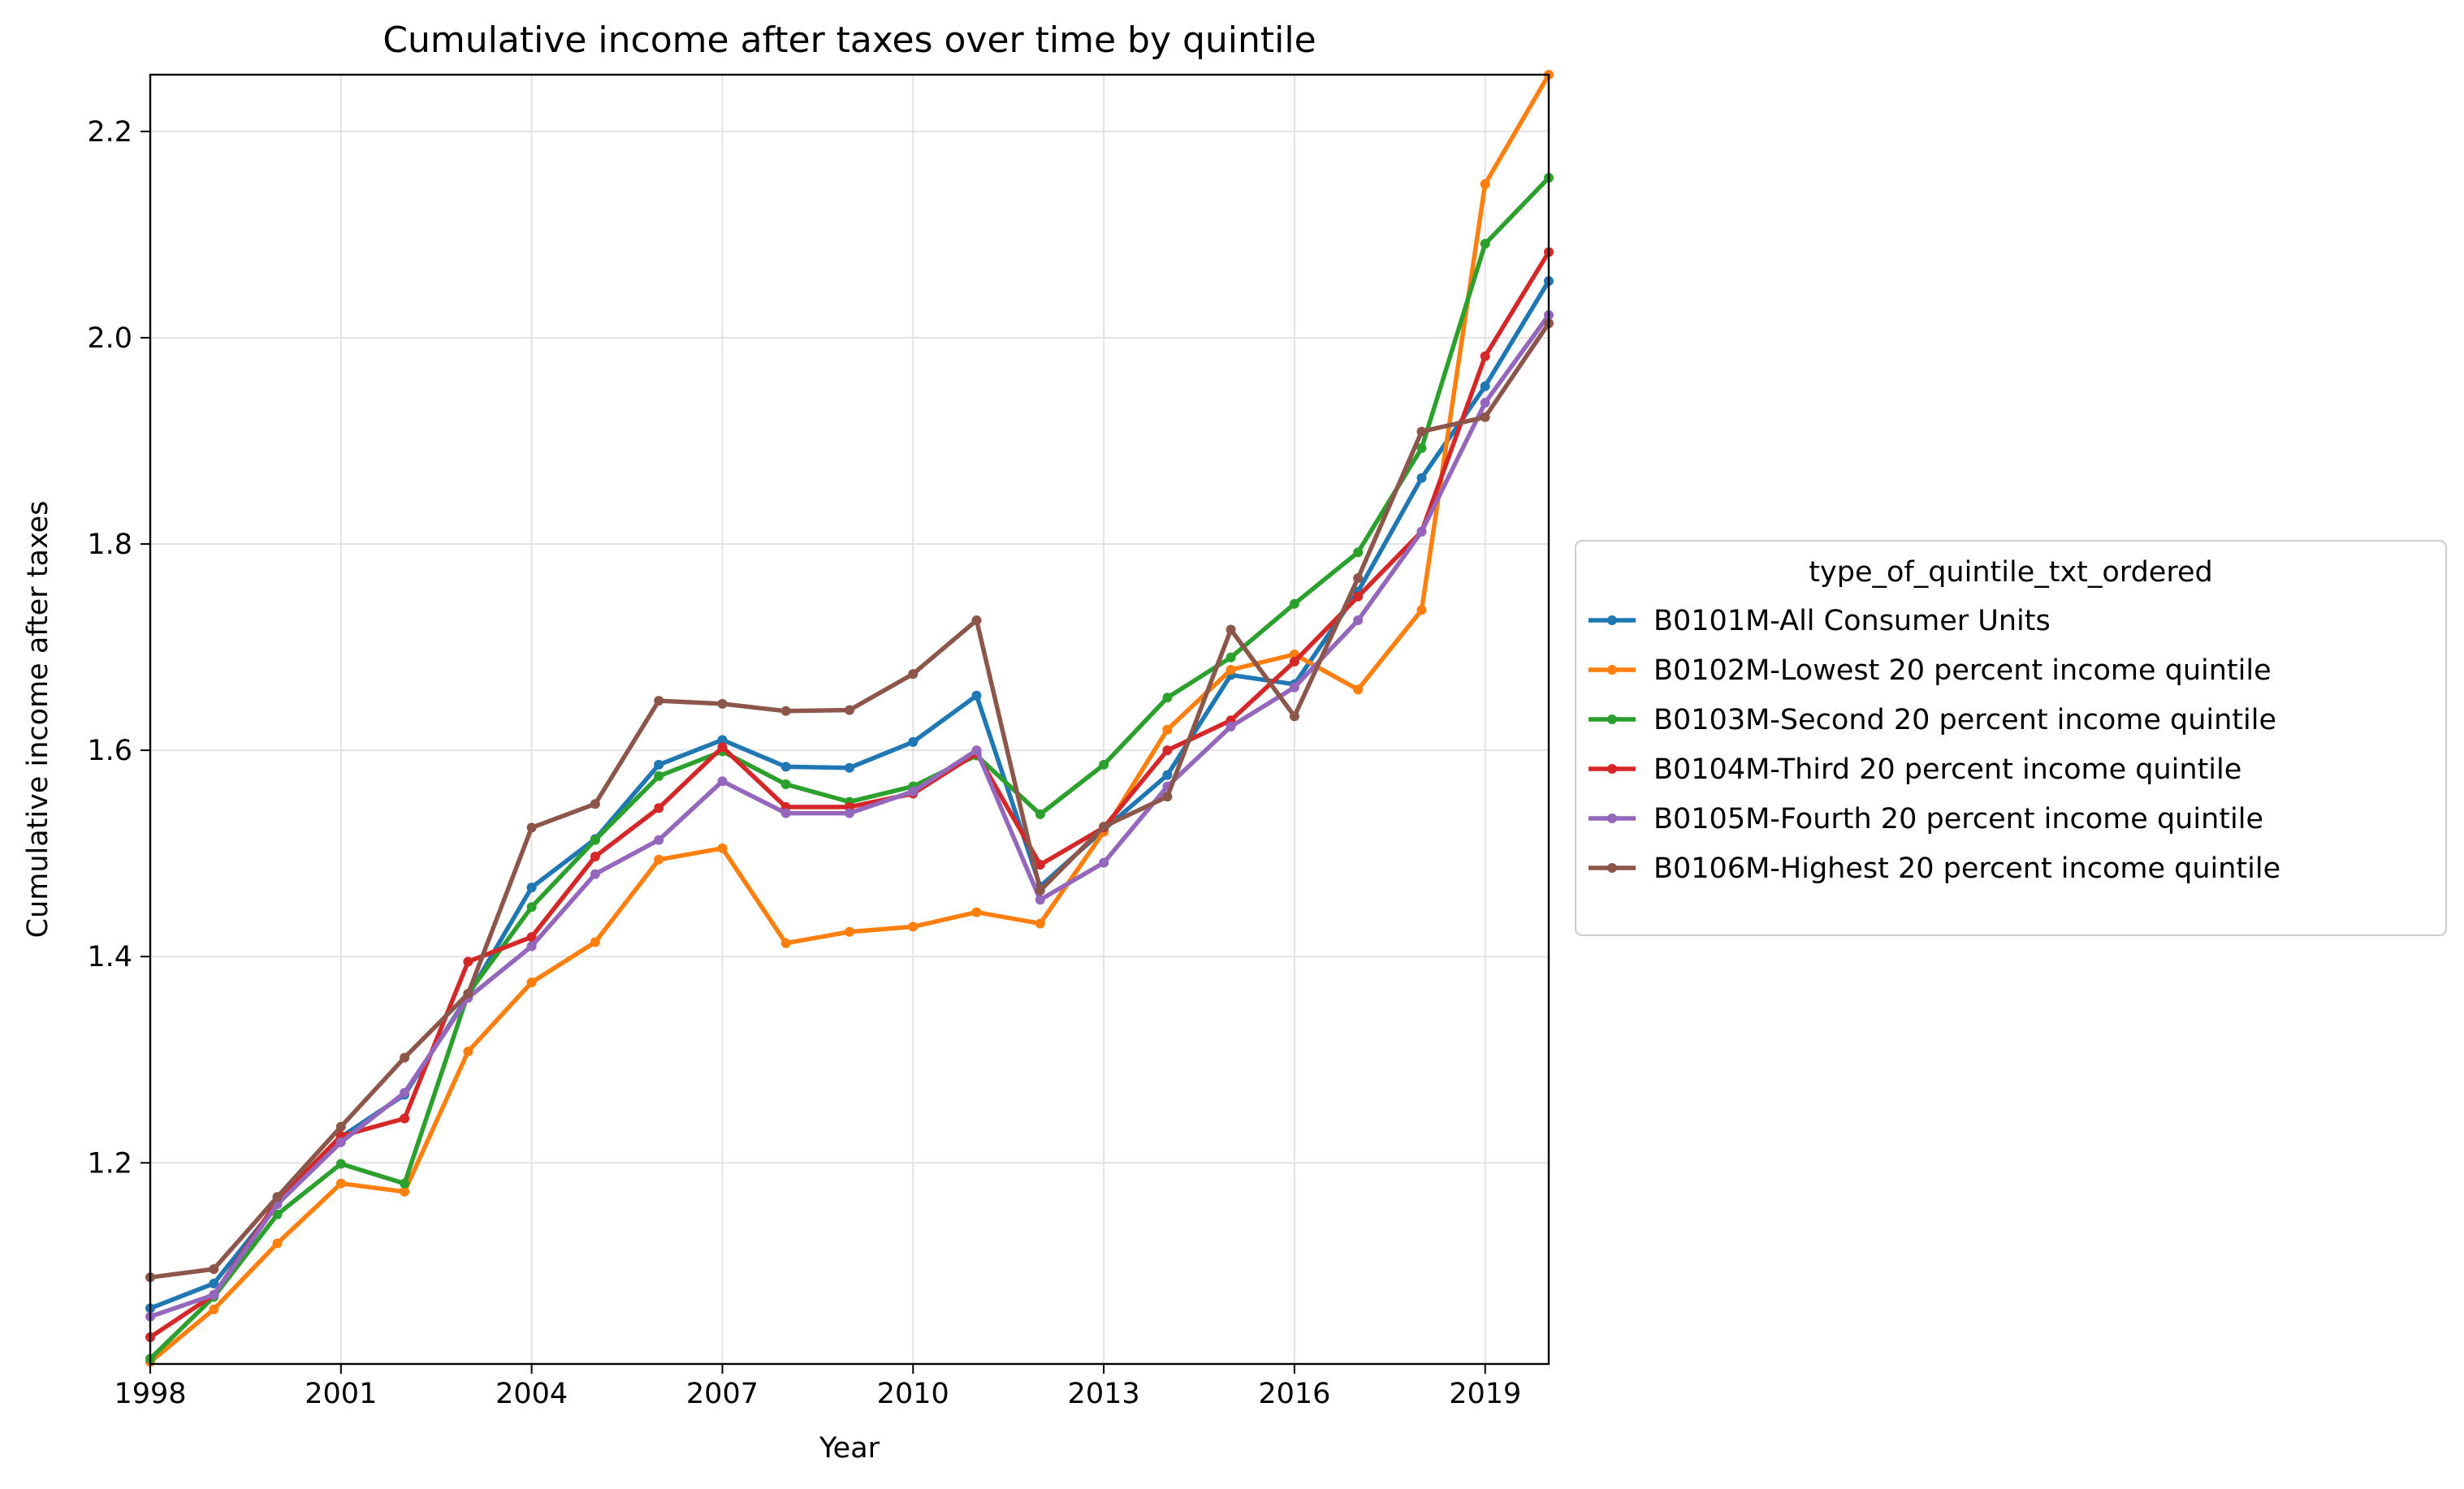  What do you see at coordinates (817, 1387) in the screenshot?
I see `x-axis: 1998 2001 2004 2007 2010 2013 2016 2019` at bounding box center [817, 1387].